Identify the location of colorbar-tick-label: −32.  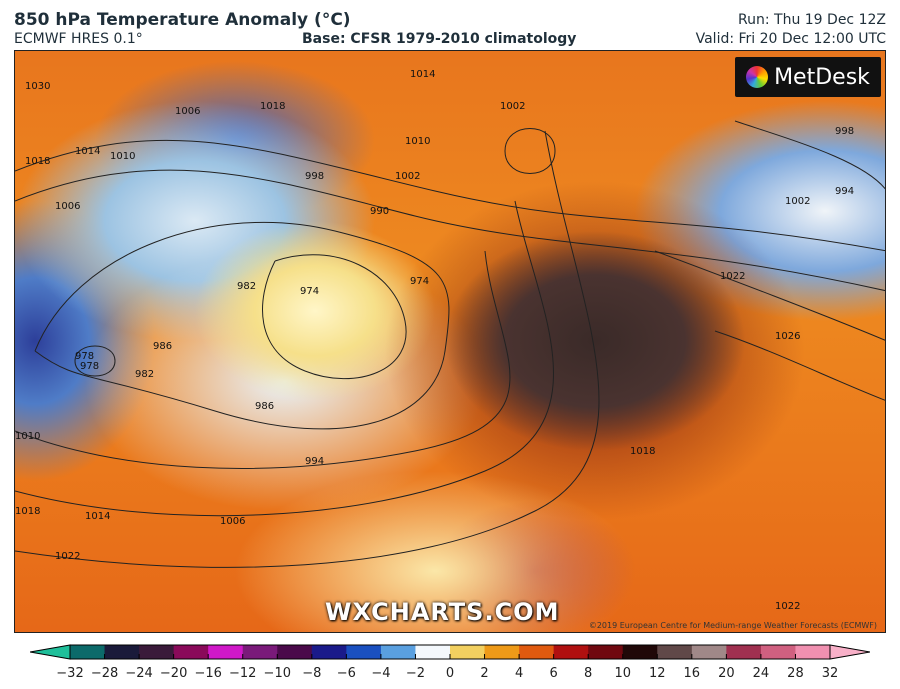
(70, 673).